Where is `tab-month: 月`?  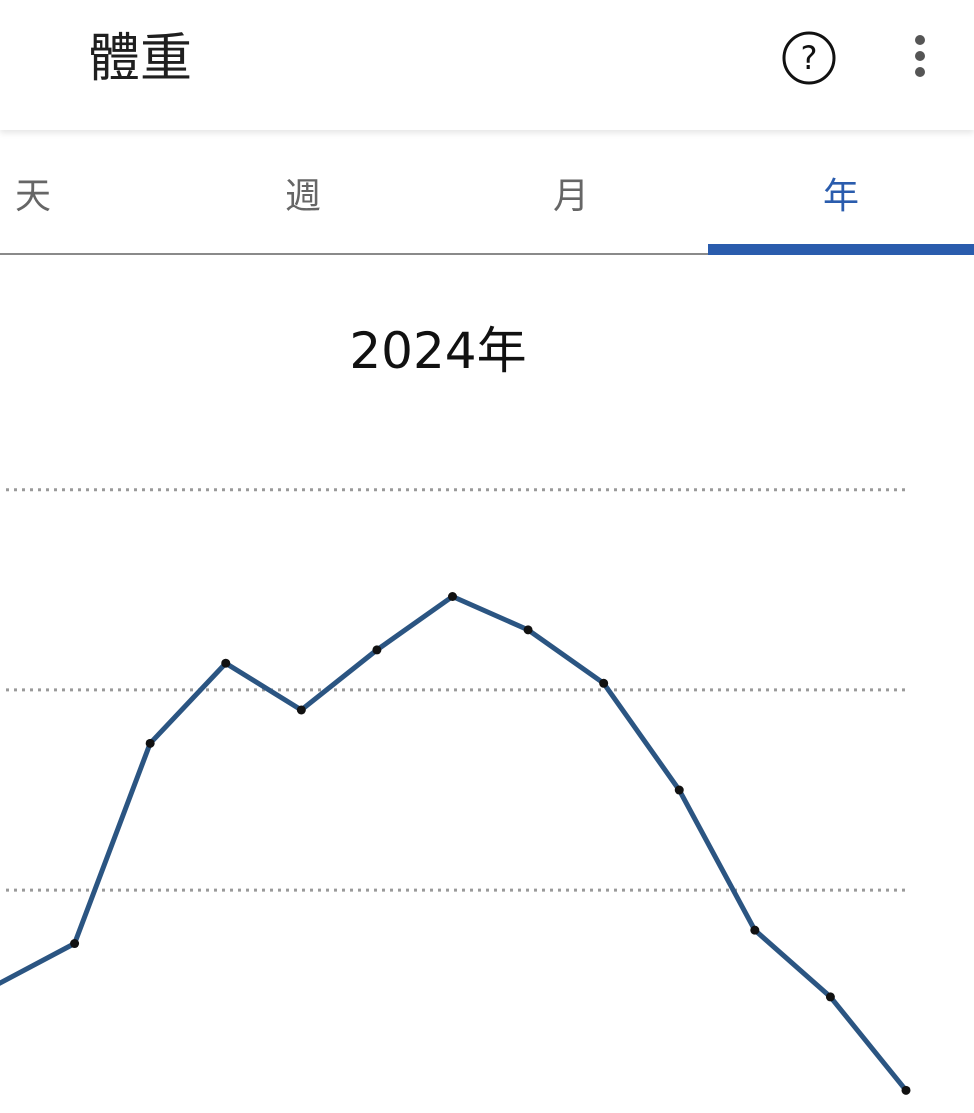
tab-month: 月 is located at coordinates (570, 196).